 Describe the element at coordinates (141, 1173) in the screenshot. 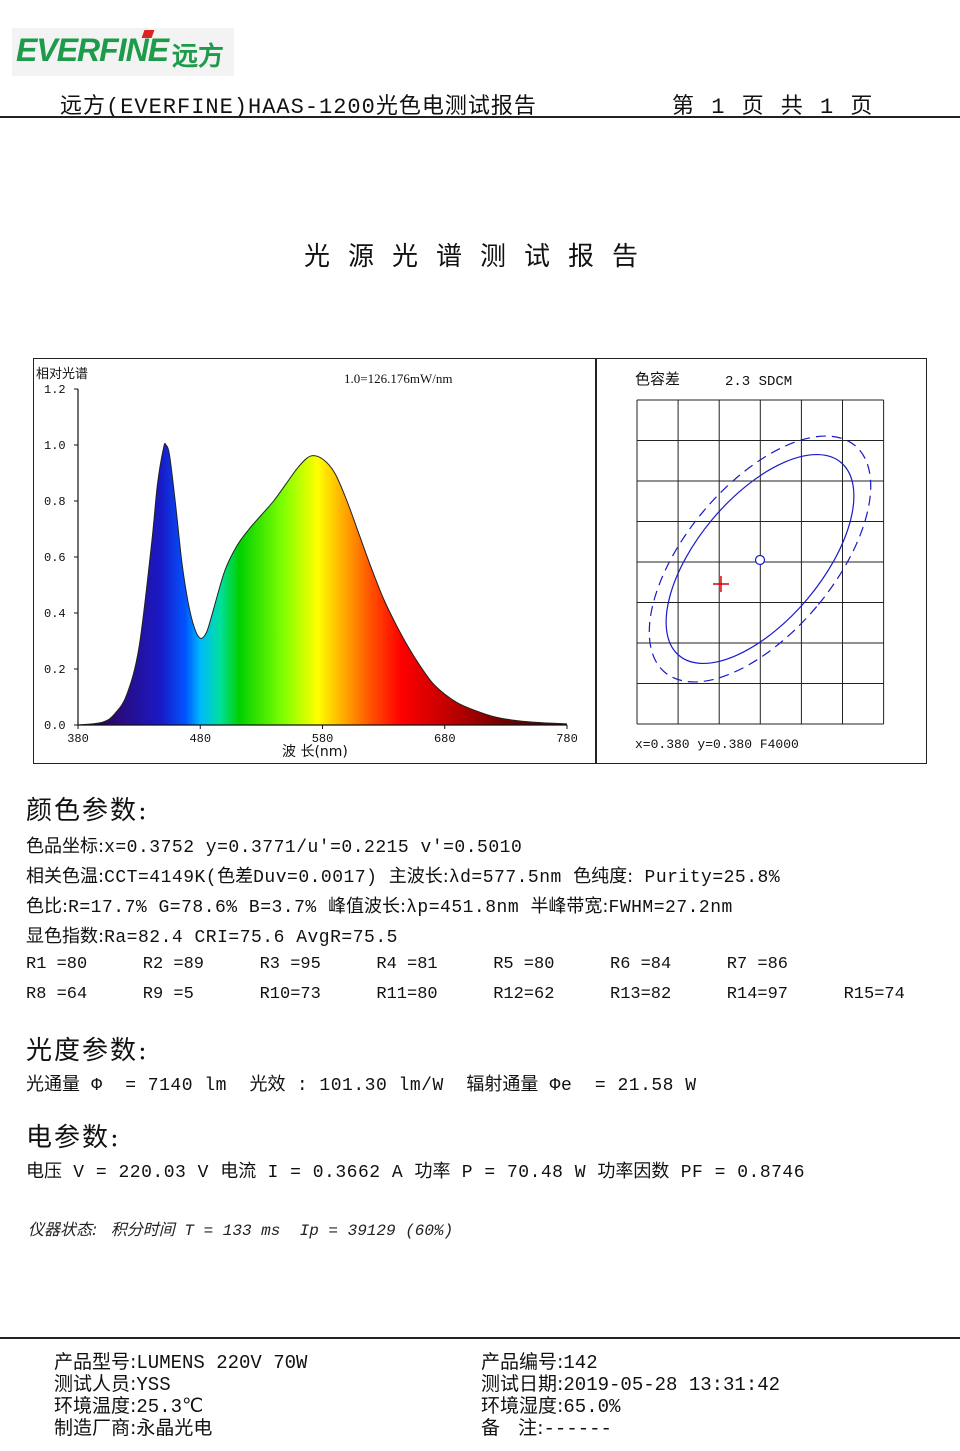

I see `voltage-value: V = 220.03 V` at that location.